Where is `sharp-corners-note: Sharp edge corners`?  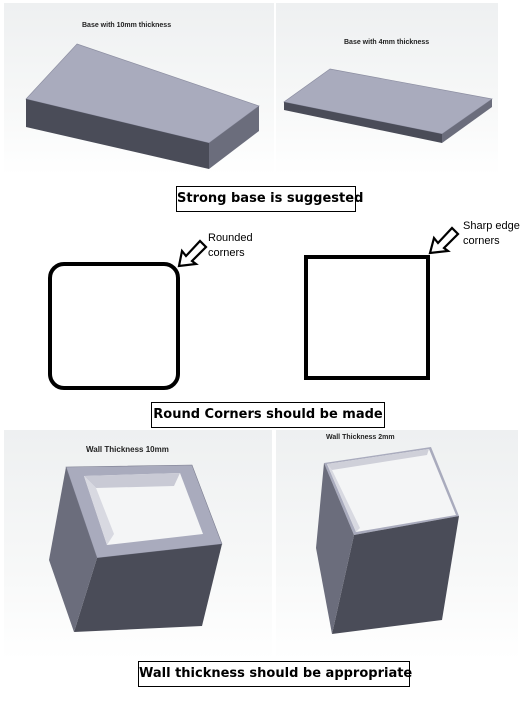
sharp-corners-note: Sharp edge corners is located at coordinates (491, 234).